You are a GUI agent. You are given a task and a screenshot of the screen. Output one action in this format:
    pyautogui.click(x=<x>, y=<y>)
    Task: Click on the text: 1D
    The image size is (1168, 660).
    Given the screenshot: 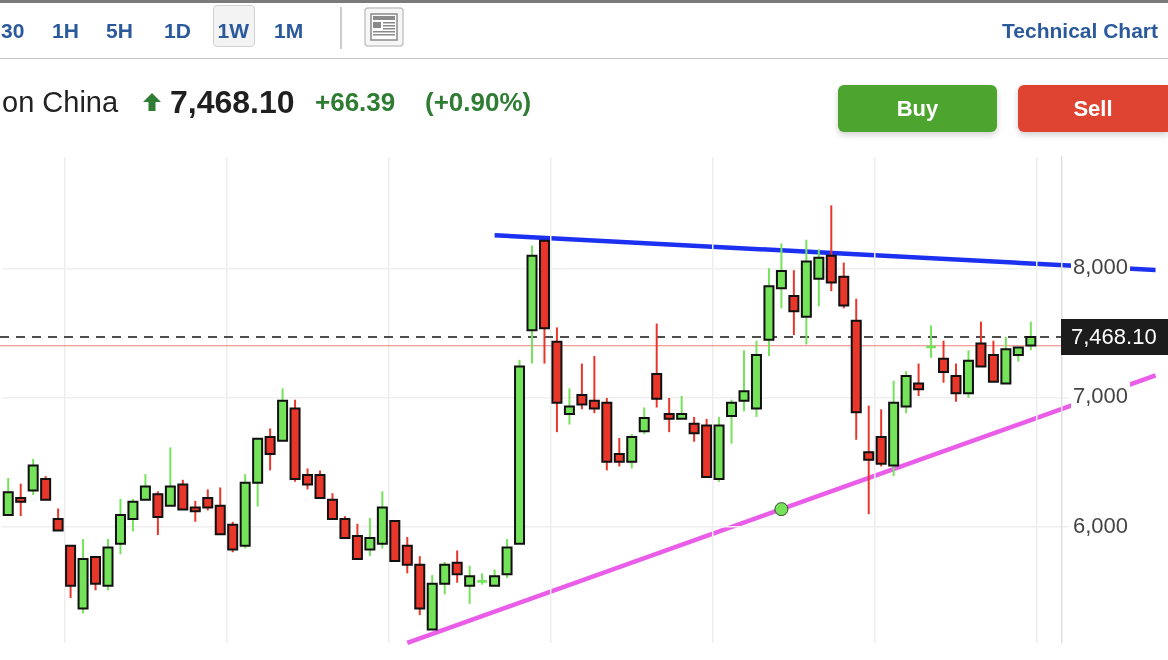 What is the action you would take?
    pyautogui.click(x=177, y=31)
    